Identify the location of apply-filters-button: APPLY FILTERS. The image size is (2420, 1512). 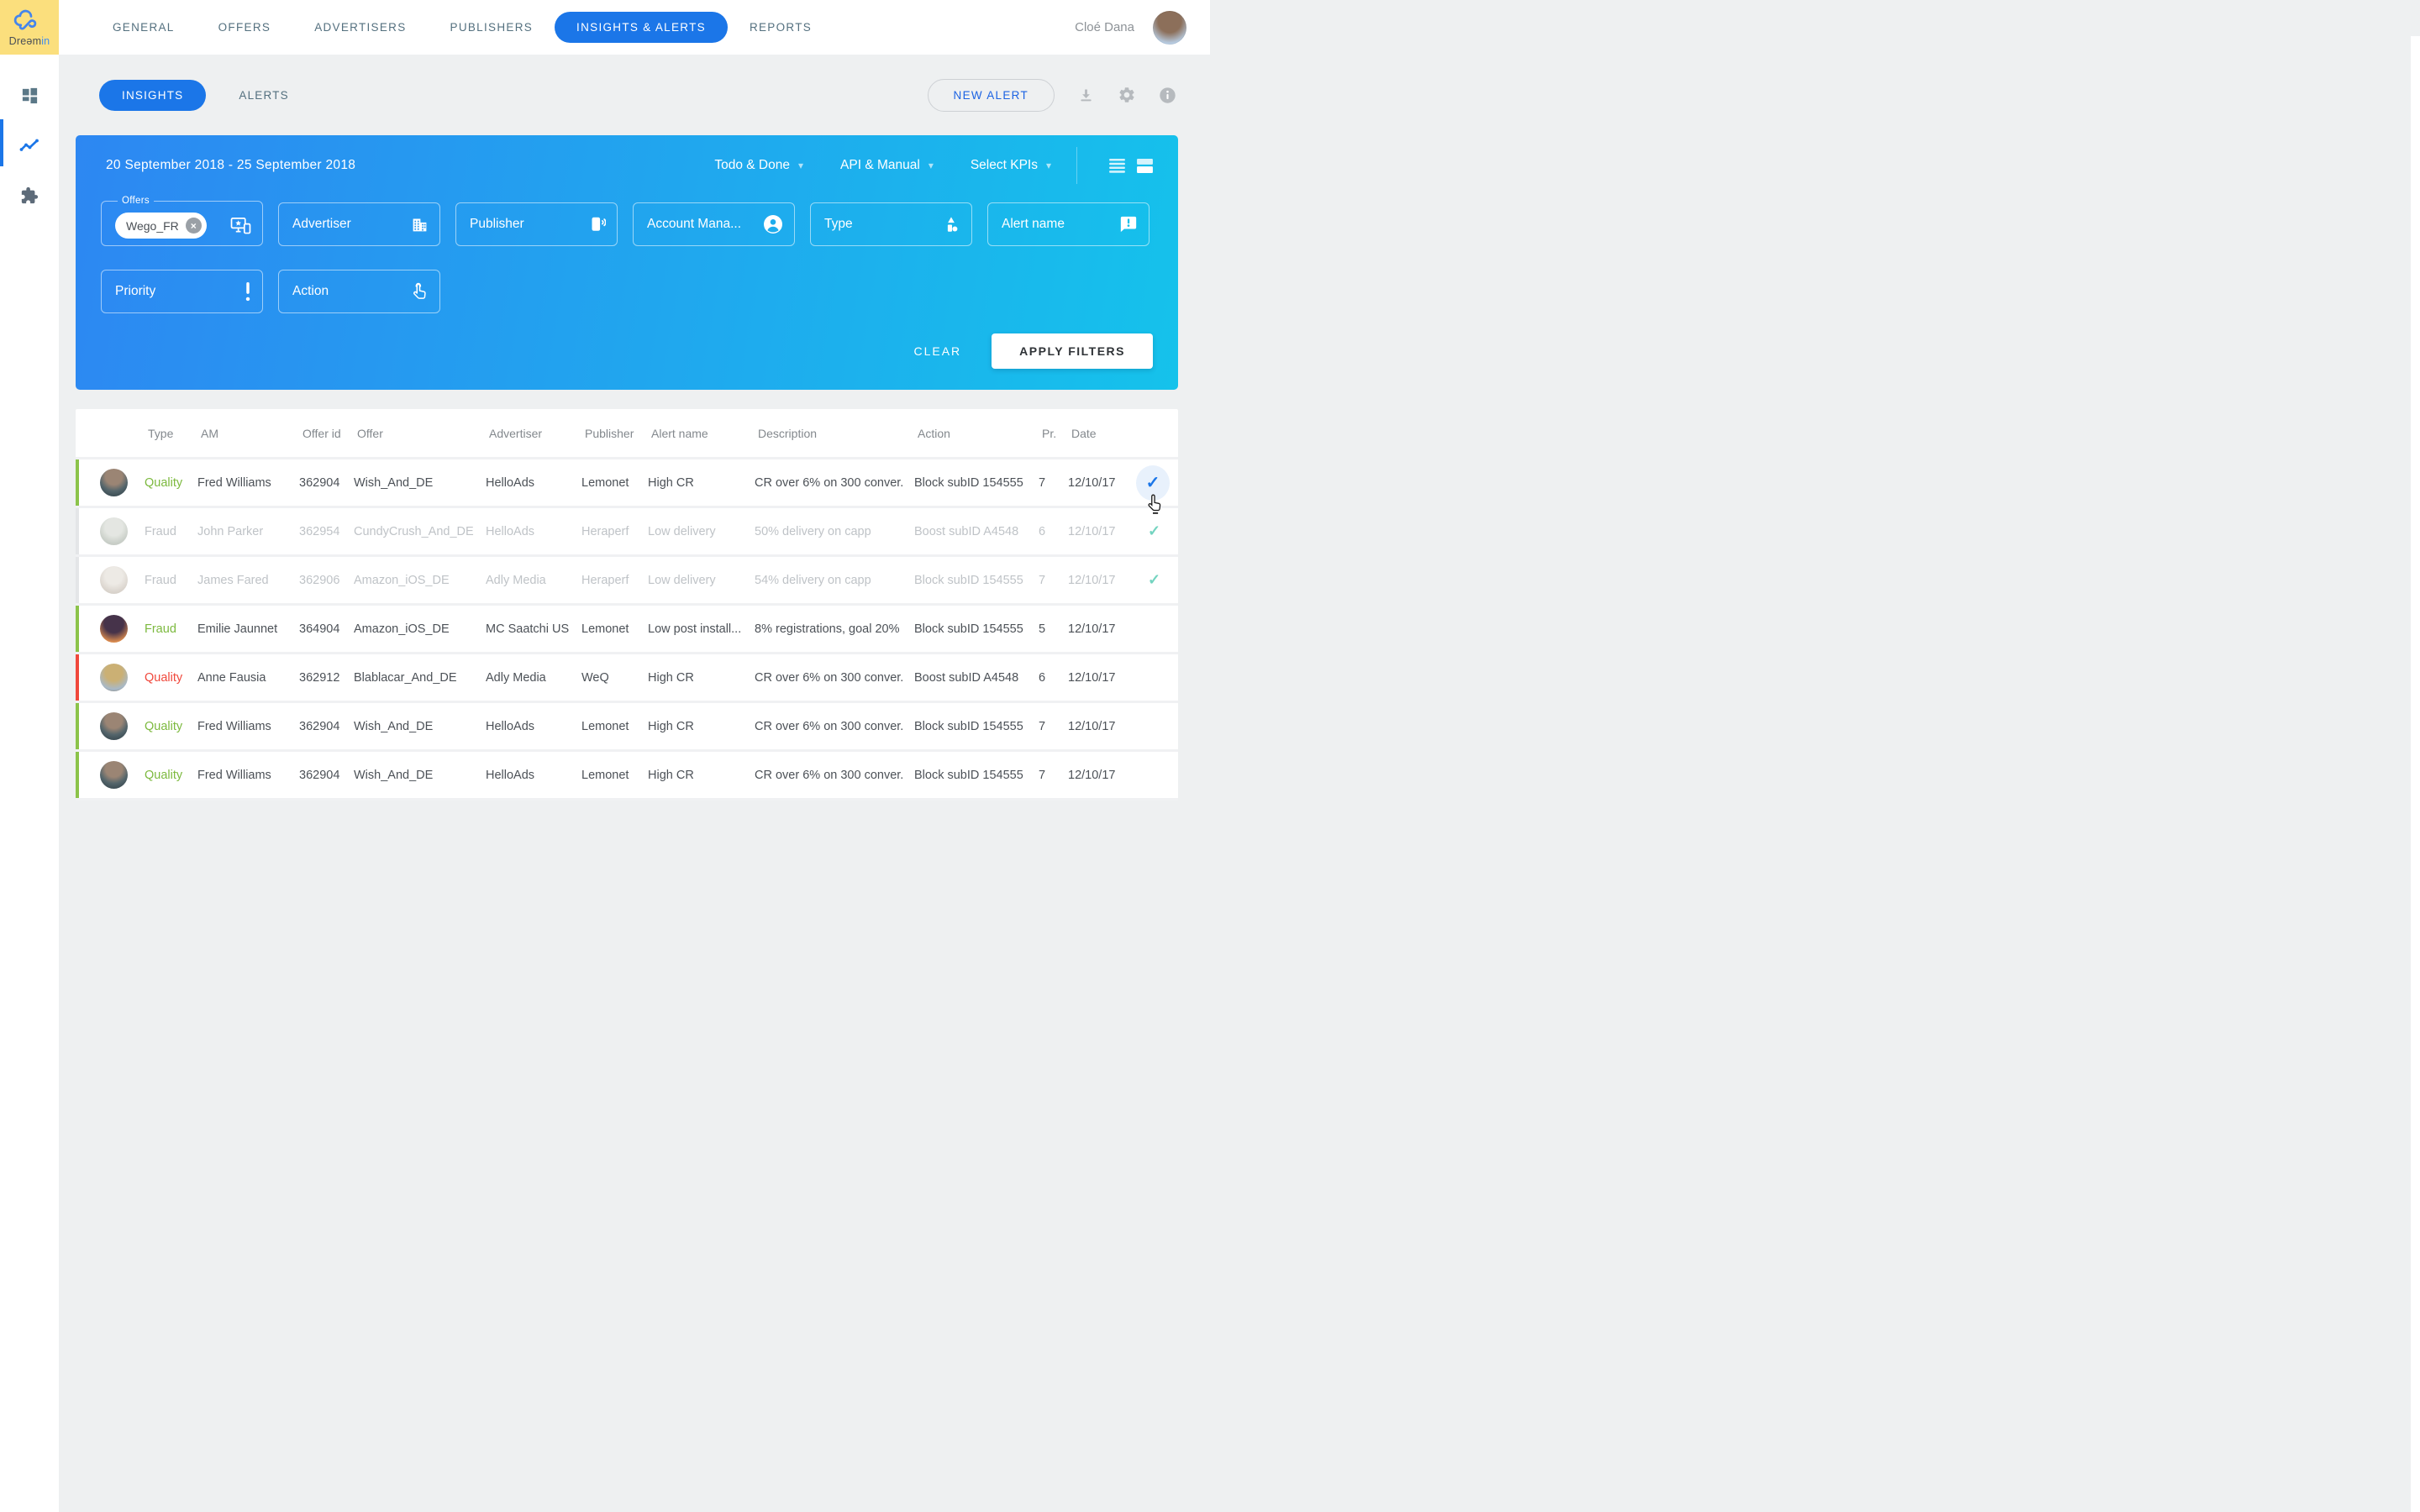
(1073, 351).